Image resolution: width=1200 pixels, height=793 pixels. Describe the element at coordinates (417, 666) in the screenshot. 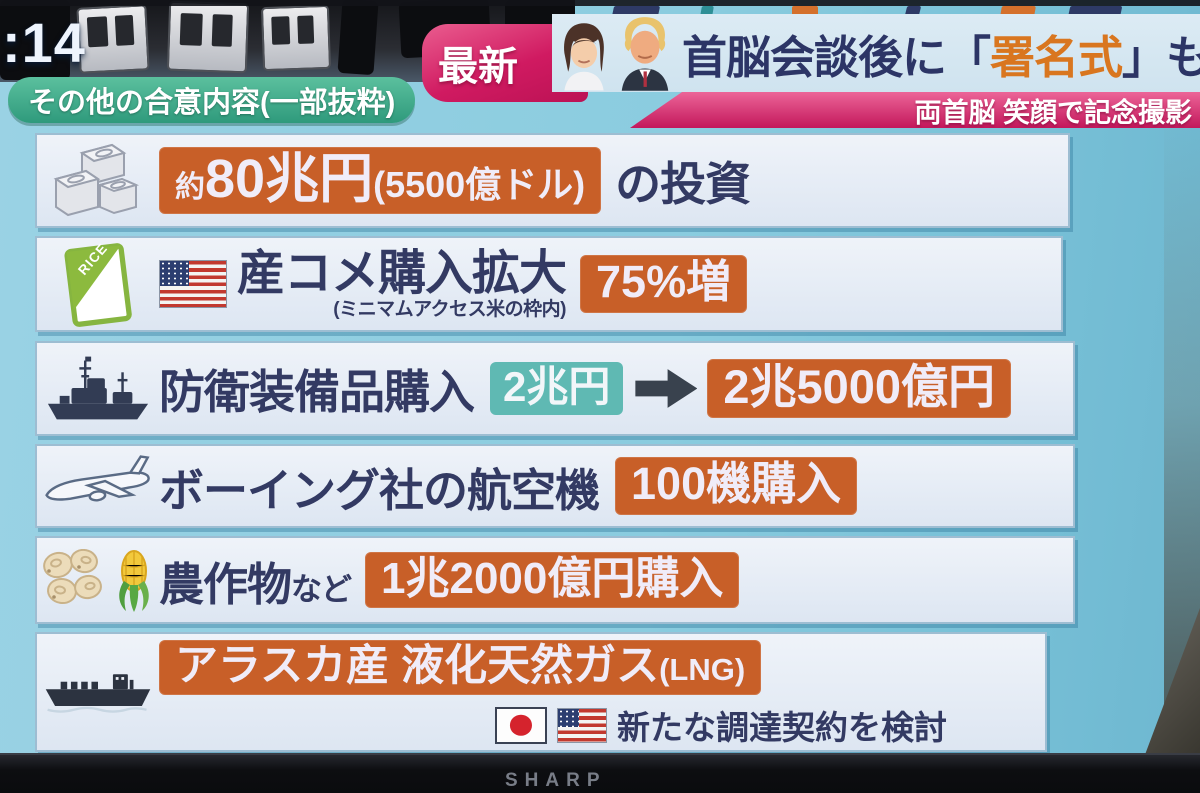

I see `lng-chip-main: アラスカ産 液化天然ガス` at that location.